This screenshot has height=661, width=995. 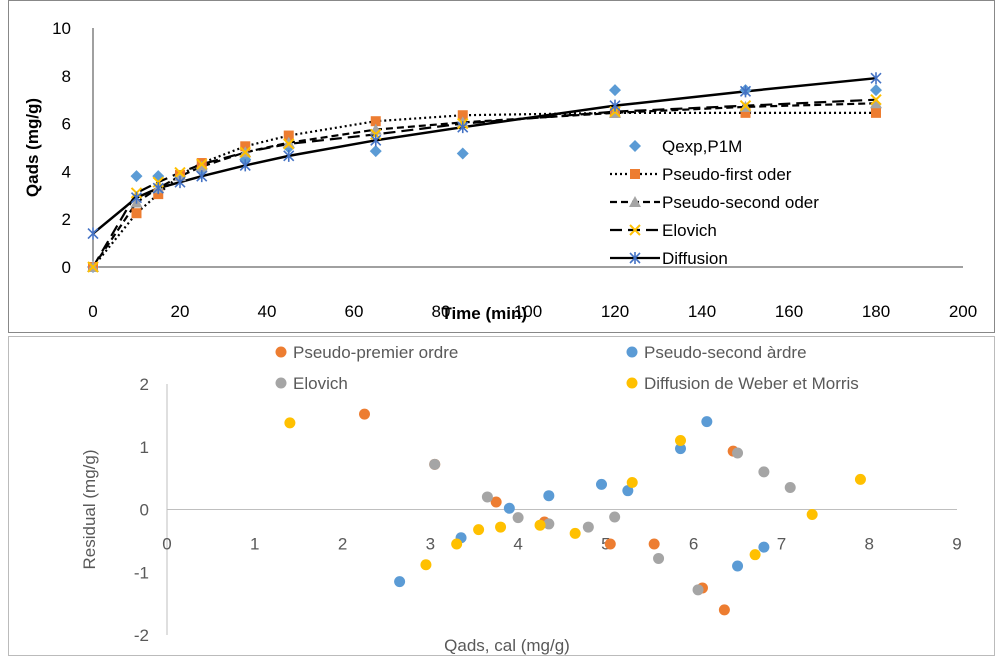 What do you see at coordinates (354, 311) in the screenshot?
I see `x-tick-label: 60` at bounding box center [354, 311].